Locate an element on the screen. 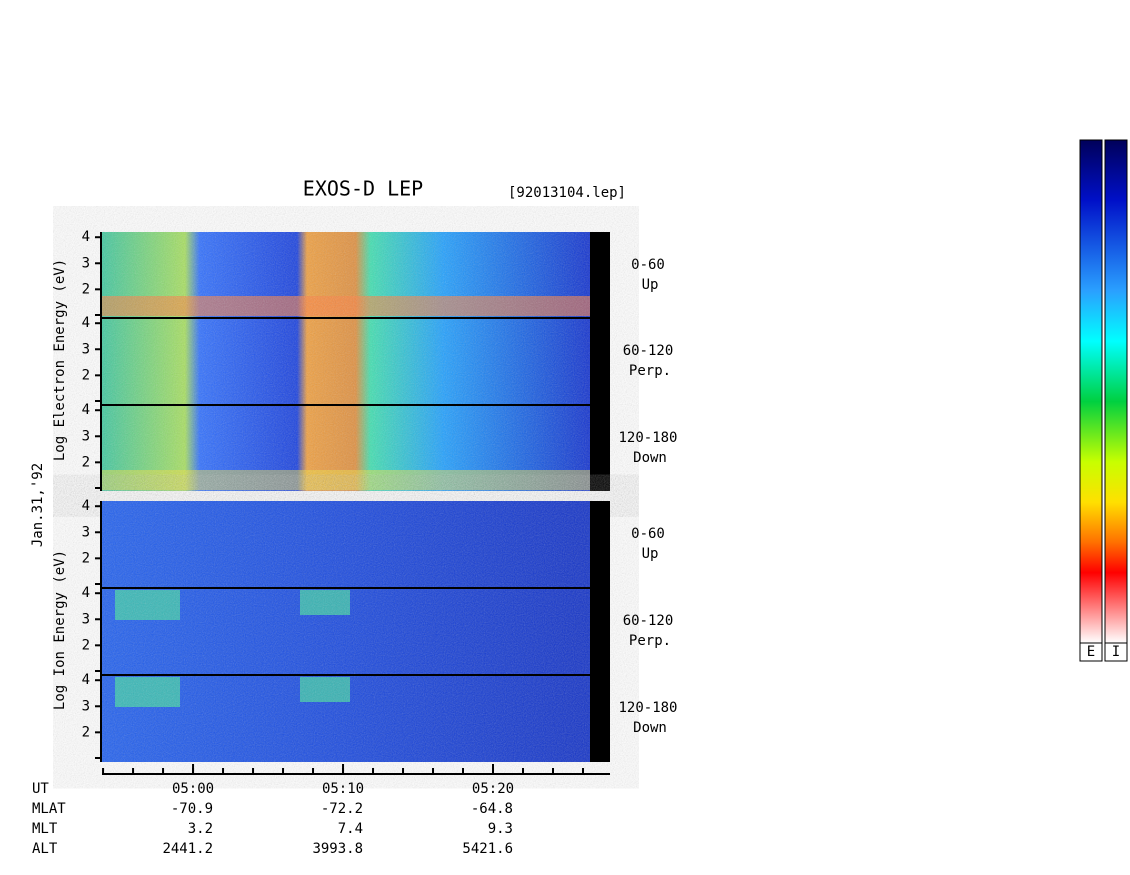  file-name: [92013104.lep] is located at coordinates (567, 193).